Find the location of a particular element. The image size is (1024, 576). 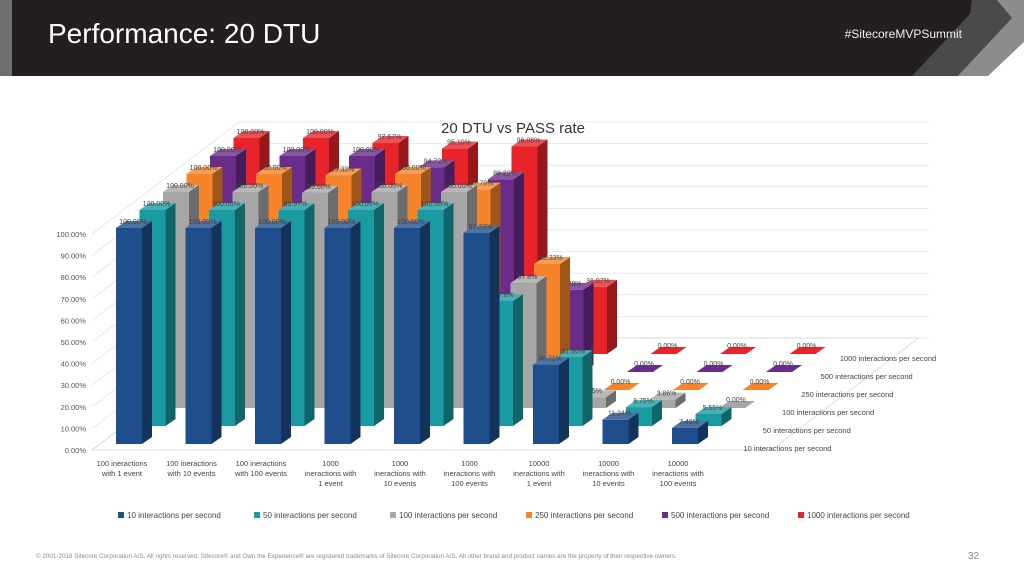

legend-label: 1000 interactions per second is located at coordinates (858, 515).